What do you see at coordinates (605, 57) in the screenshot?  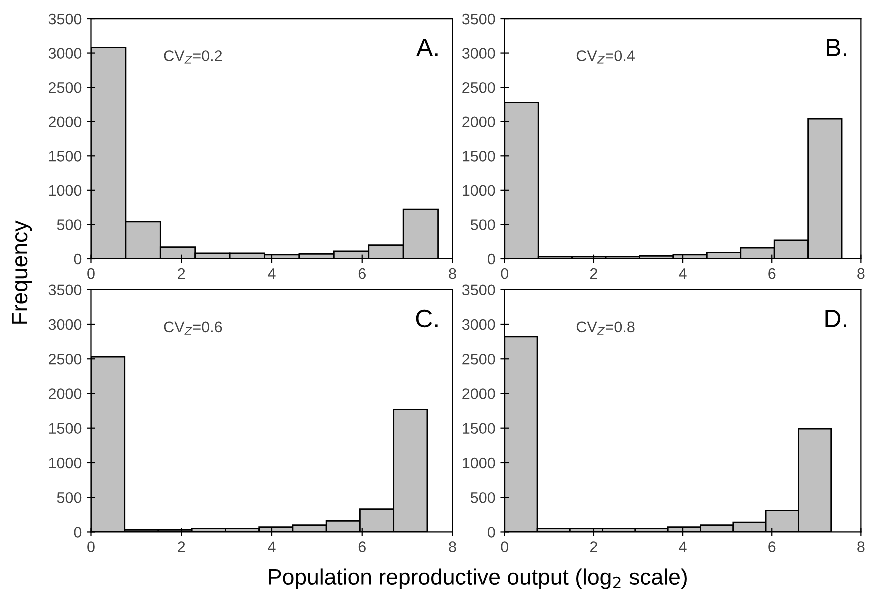 I see `annotation: CV$_{Z}$=0.4` at bounding box center [605, 57].